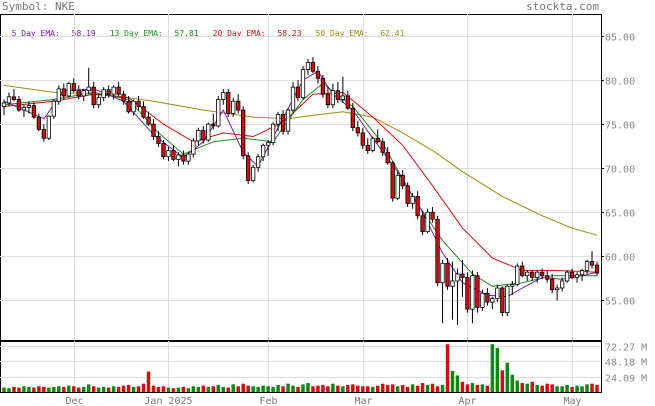 This screenshot has width=655, height=406. I want to click on legend-ema50-value: 62.41, so click(392, 33).